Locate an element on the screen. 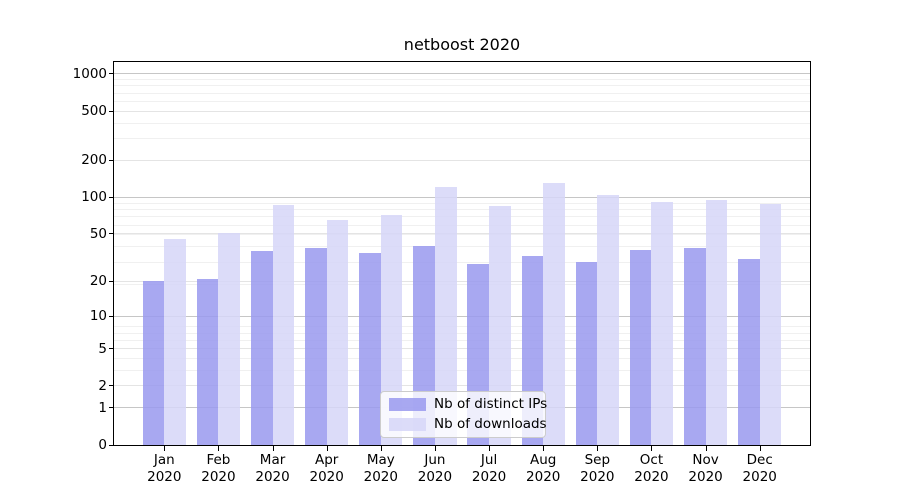 The width and height of the screenshot is (900, 500). legend: Nb of distinct IPs Nb of downloads is located at coordinates (463, 414).